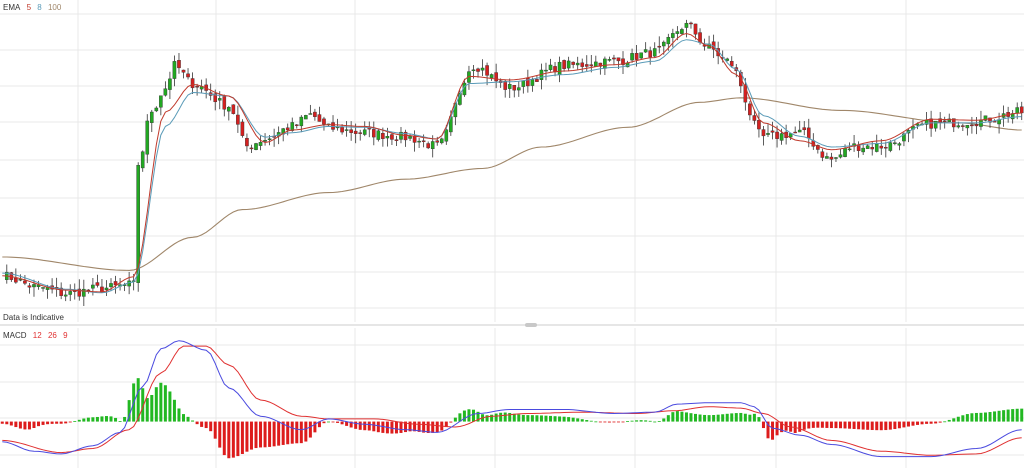 Image resolution: width=1024 pixels, height=468 pixels. Describe the element at coordinates (531, 325) in the screenshot. I see `pane-resize-handle` at that location.